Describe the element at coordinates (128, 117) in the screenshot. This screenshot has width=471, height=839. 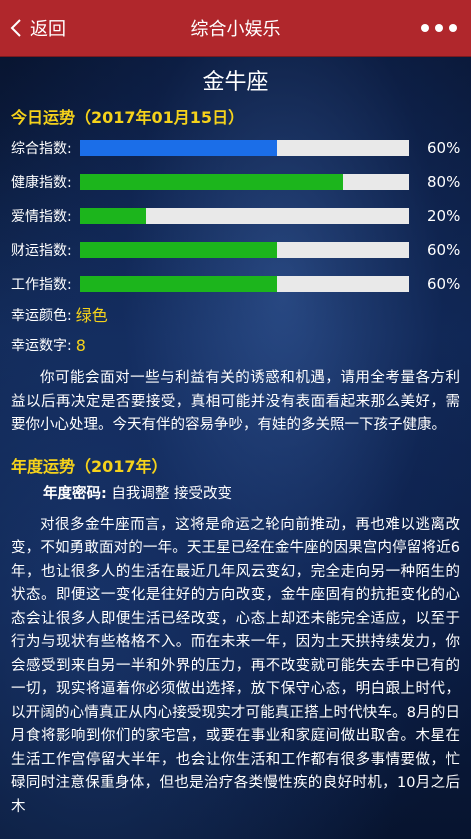
I see `today-section-title: 今日运势（2017年01月15日）` at that location.